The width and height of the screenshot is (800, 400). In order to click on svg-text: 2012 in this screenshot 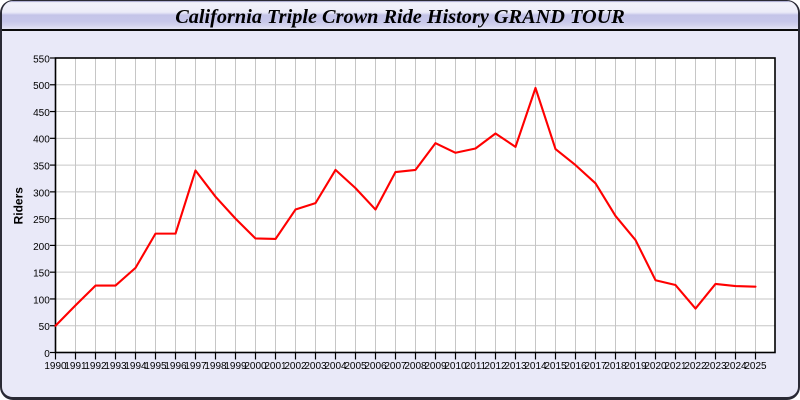, I will do `click(495, 366)`.